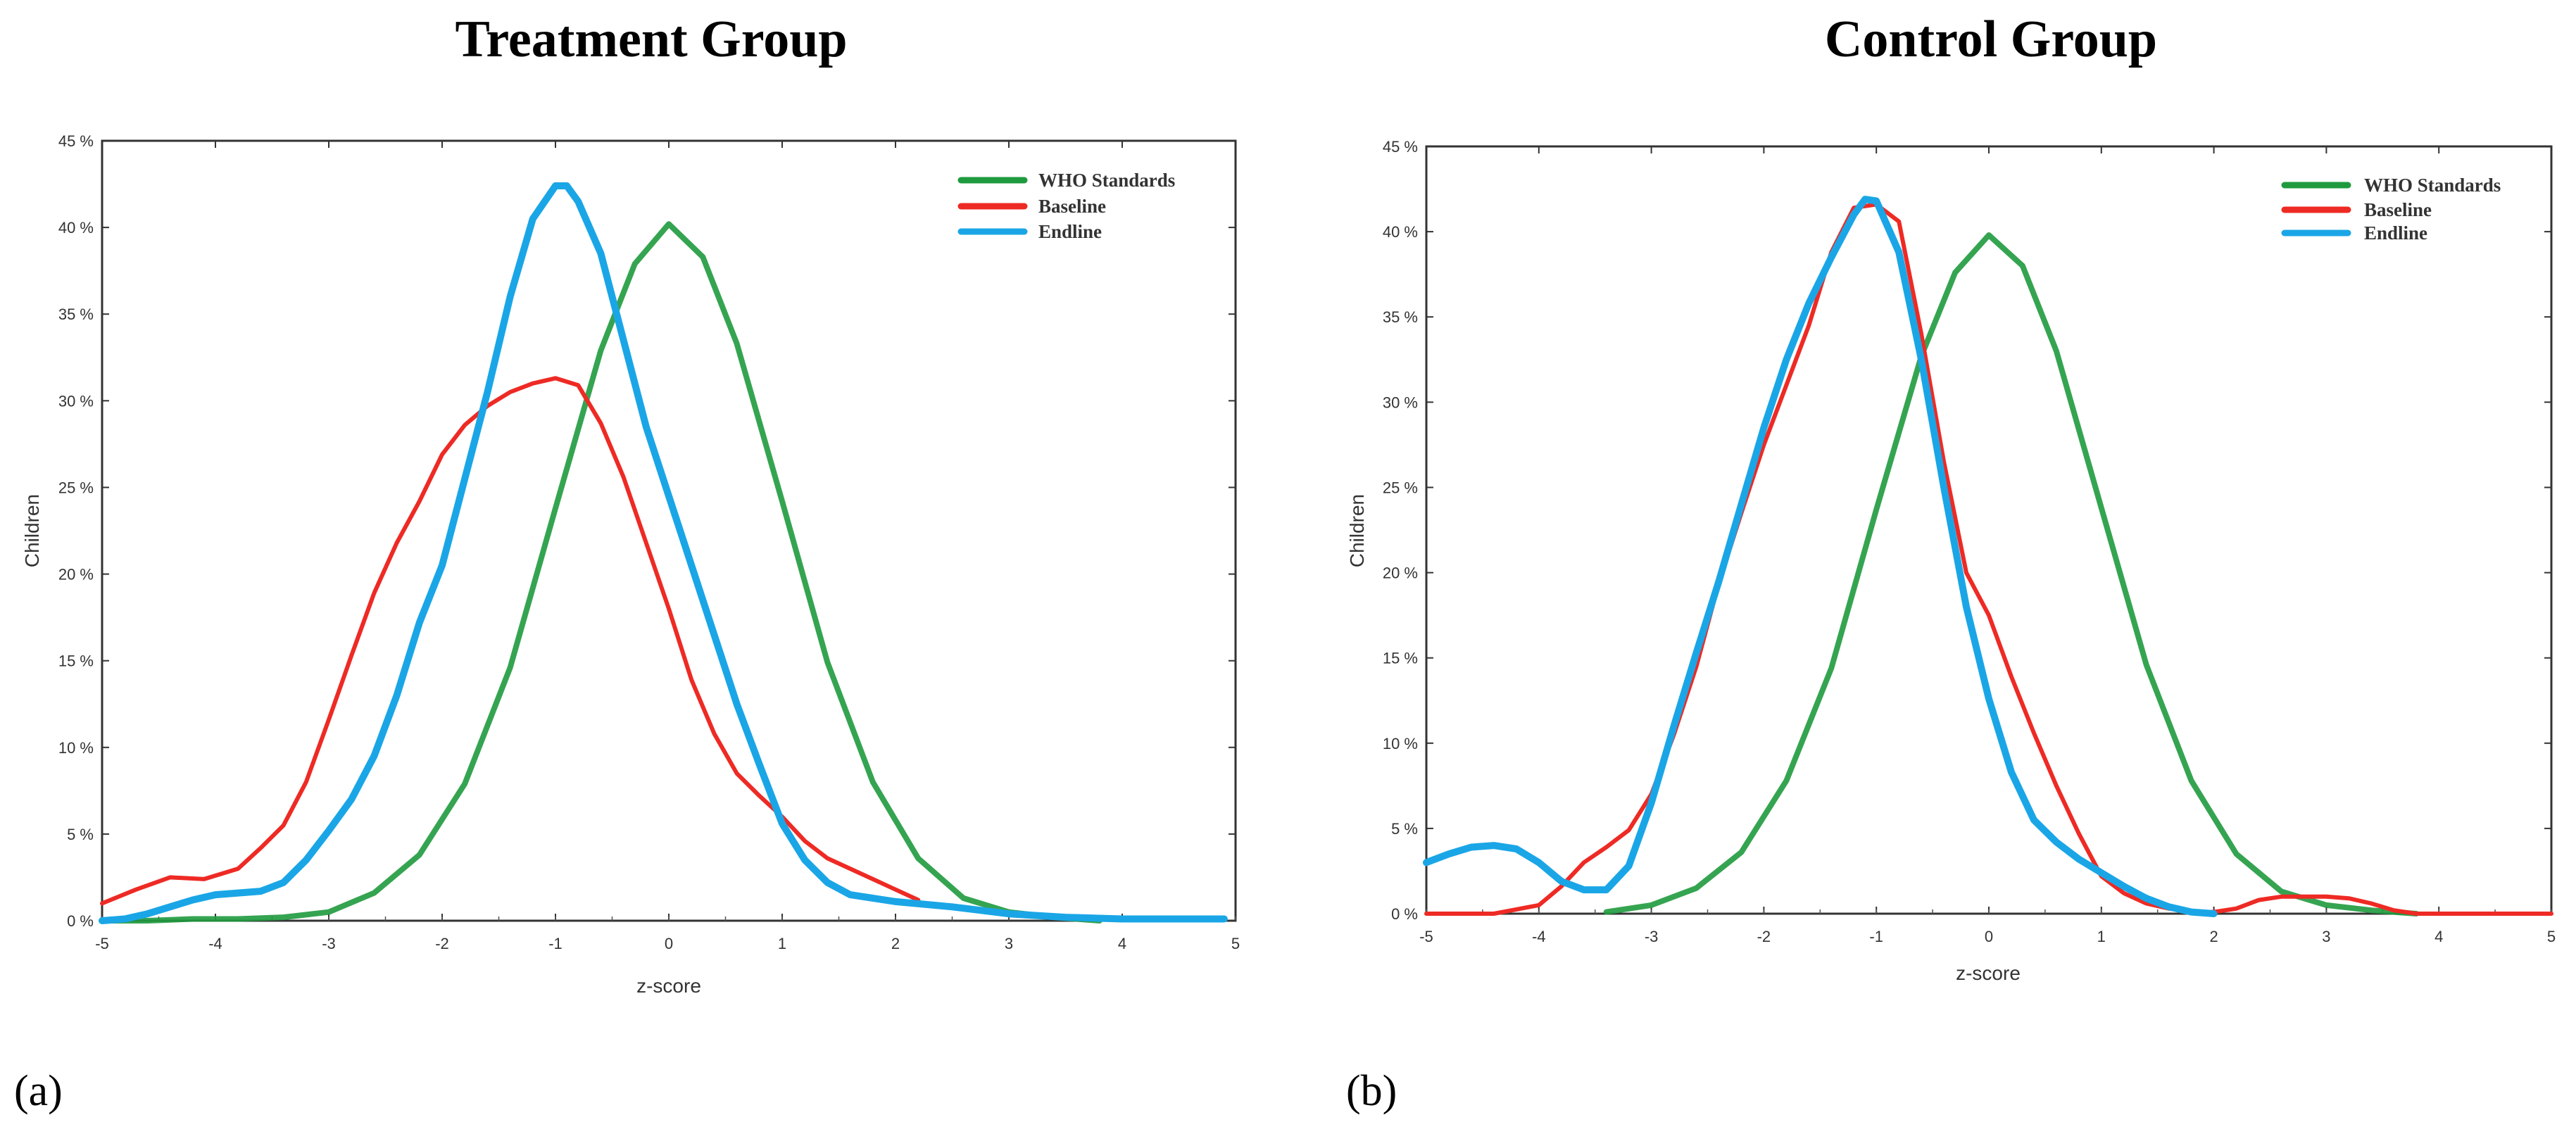 This screenshot has width=2576, height=1134. What do you see at coordinates (38, 1091) in the screenshot?
I see `panel-label: (a)` at bounding box center [38, 1091].